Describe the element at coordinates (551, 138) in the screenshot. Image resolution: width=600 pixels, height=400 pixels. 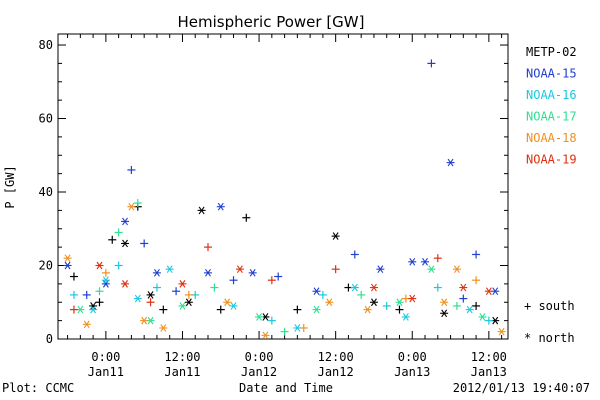
I see `legend-entry: NOAA-18` at that location.